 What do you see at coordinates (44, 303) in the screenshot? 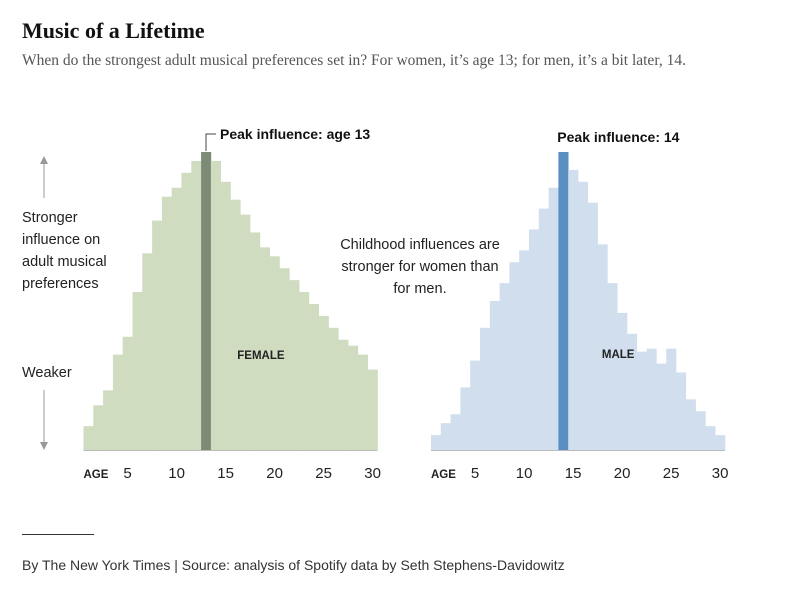
I see `y-axis-arrows` at bounding box center [44, 303].